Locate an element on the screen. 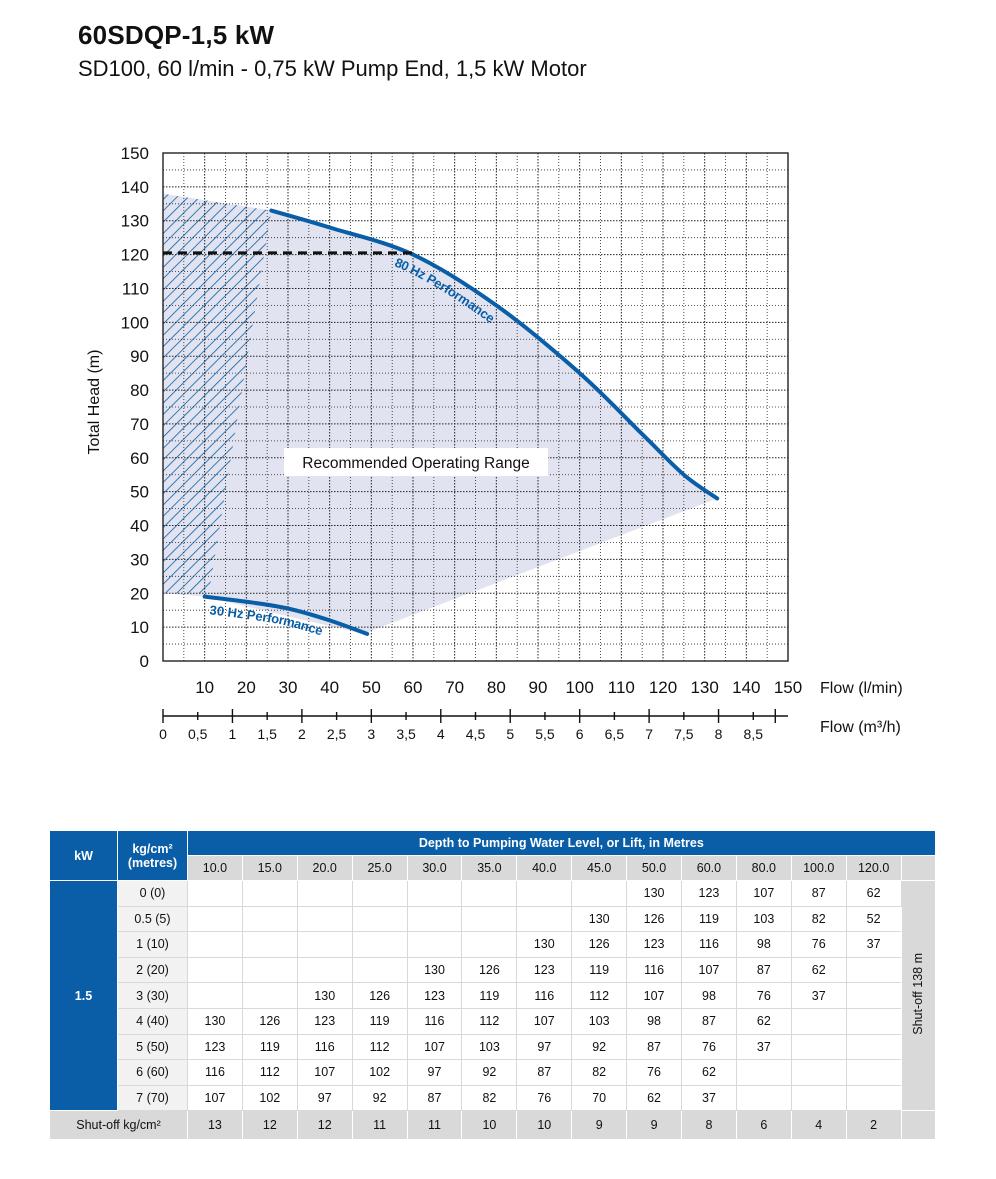  table-cell: 97 is located at coordinates (434, 1072).